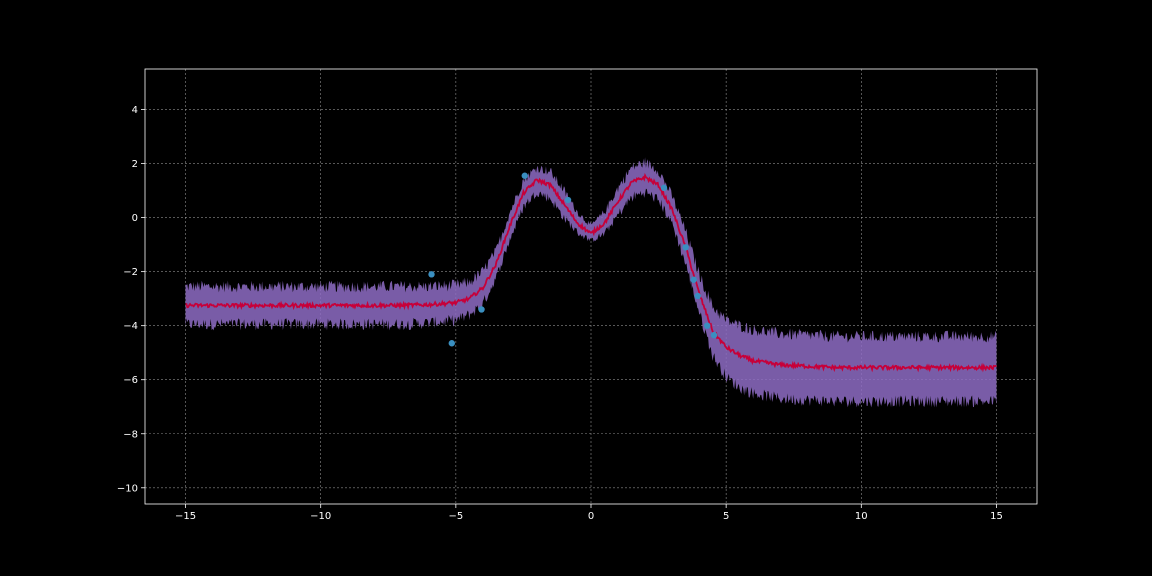 The width and height of the screenshot is (1152, 576). I want to click on y-tick-label: −10, so click(127, 488).